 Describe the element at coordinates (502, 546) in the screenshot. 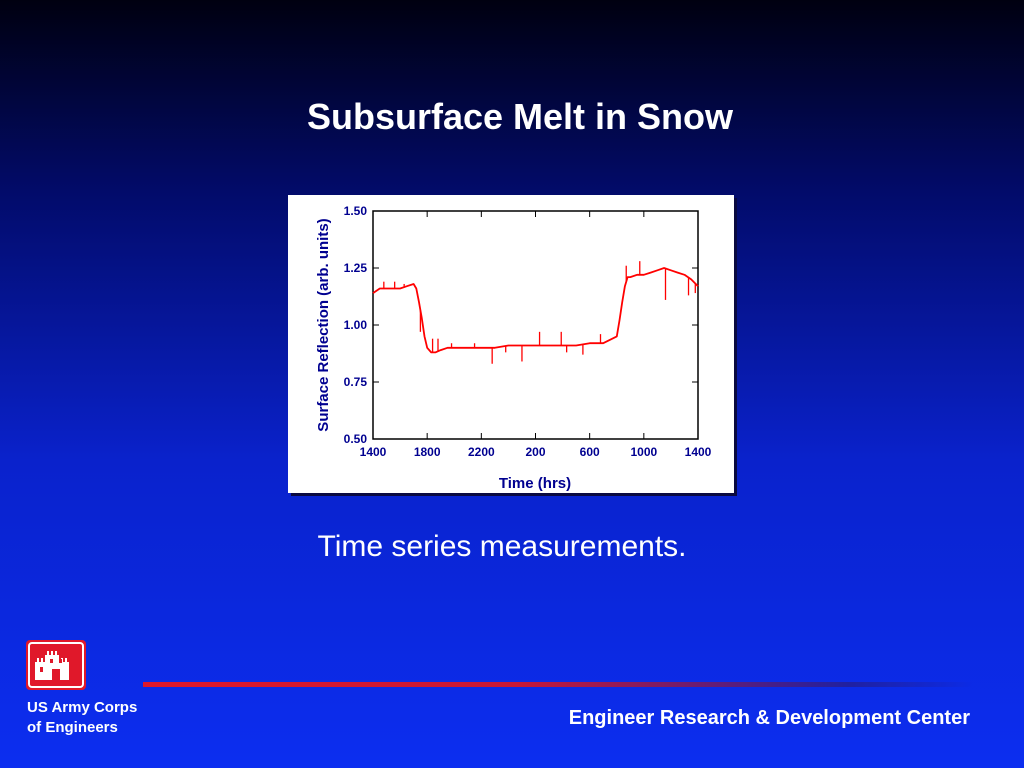

I see `slide-caption: Time series measurements.` at that location.